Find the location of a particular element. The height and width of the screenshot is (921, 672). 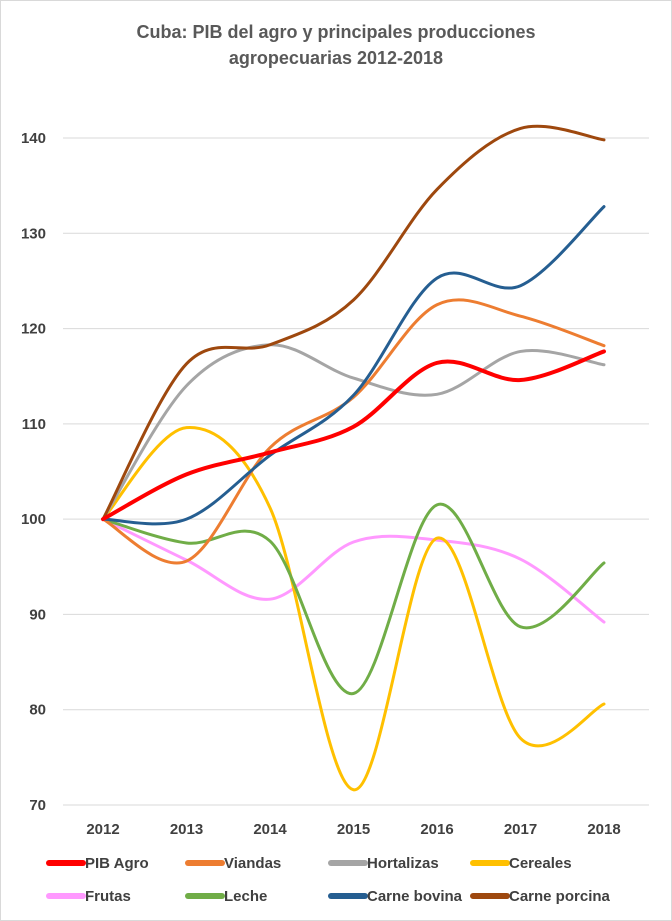

x-axis-ticks: 2012 2013 2014 2015 2016 2017 2018 is located at coordinates (353, 829).